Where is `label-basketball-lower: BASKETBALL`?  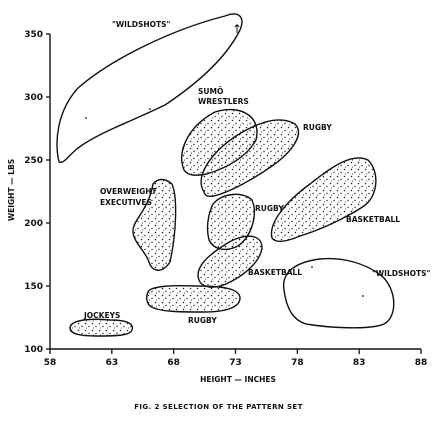 label-basketball-lower: BASKETBALL is located at coordinates (275, 272).